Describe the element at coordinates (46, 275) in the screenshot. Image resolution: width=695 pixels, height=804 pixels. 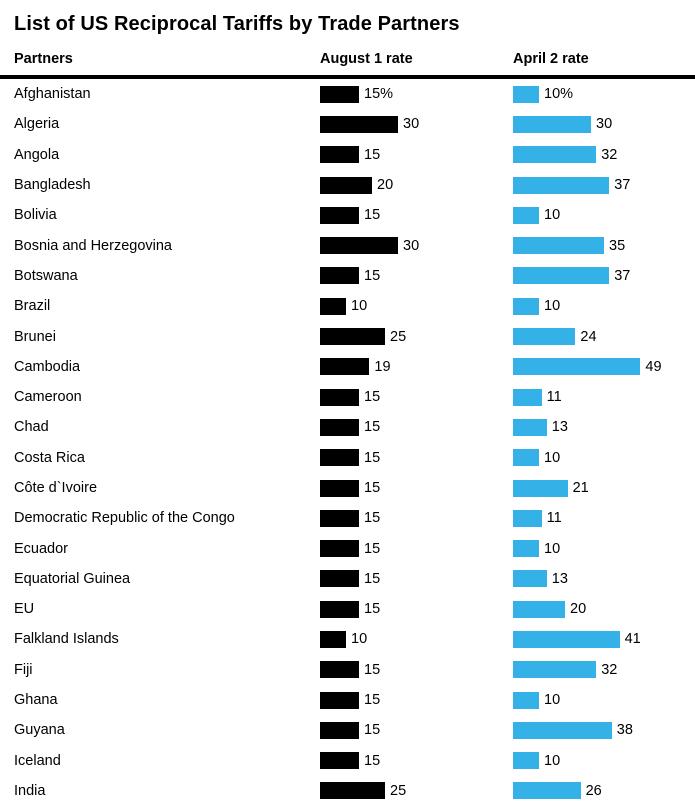
I see `partner-label: Botswana` at that location.